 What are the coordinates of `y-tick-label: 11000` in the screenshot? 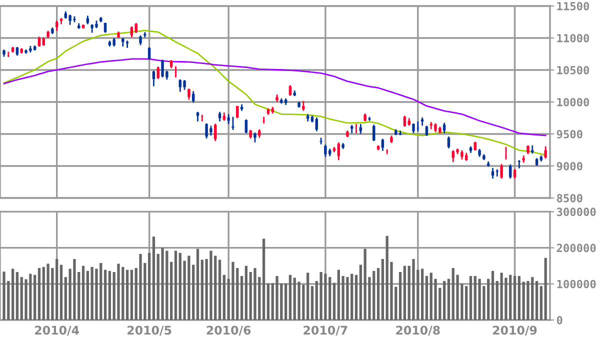 It's located at (573, 38).